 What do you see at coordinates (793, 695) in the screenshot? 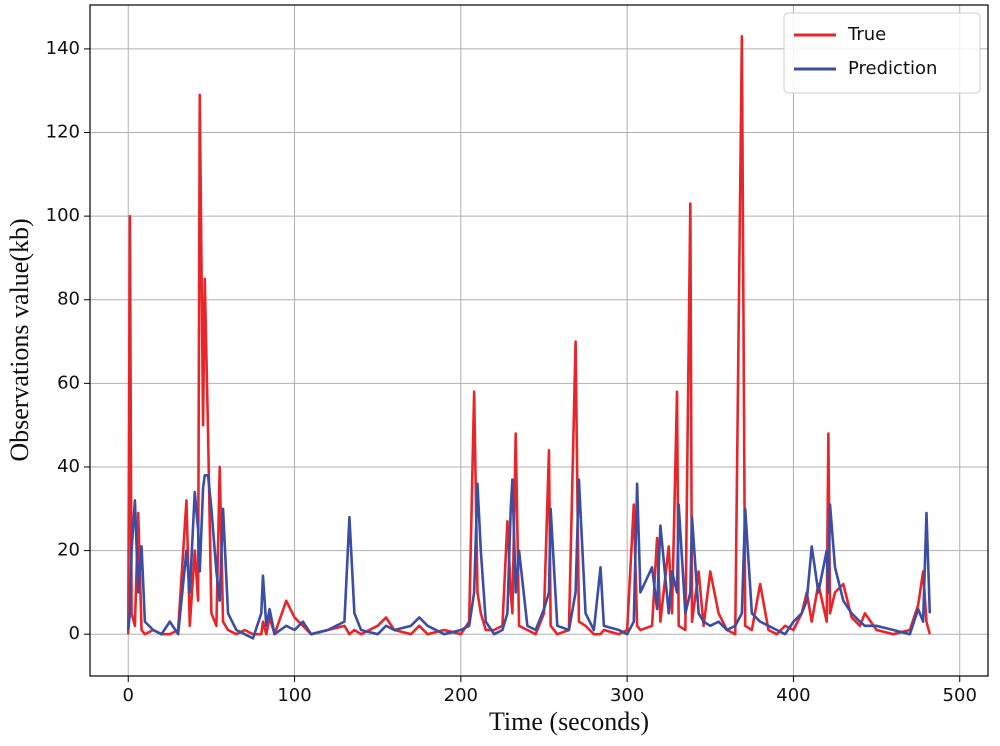
I see `x-tick-label: 400` at bounding box center [793, 695].